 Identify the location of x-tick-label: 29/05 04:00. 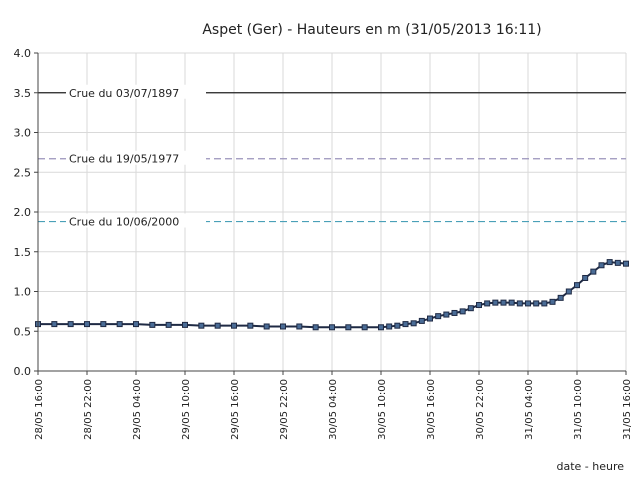
(137, 409).